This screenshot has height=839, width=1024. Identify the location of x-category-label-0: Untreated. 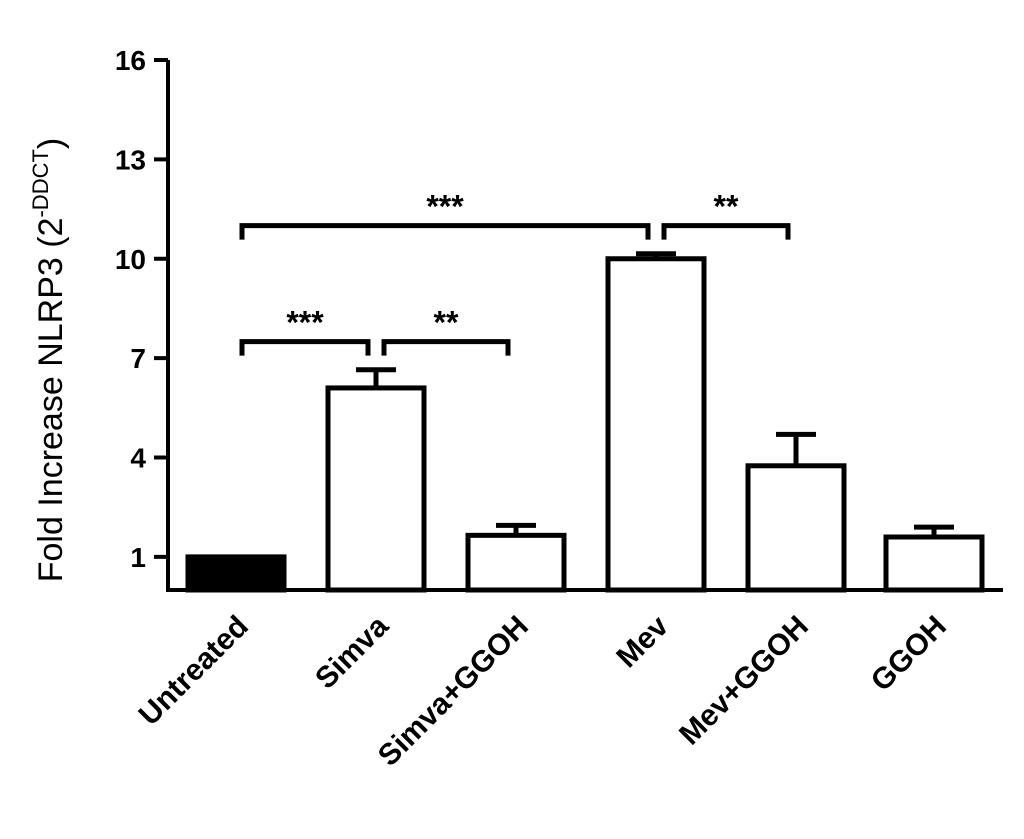
(194, 671).